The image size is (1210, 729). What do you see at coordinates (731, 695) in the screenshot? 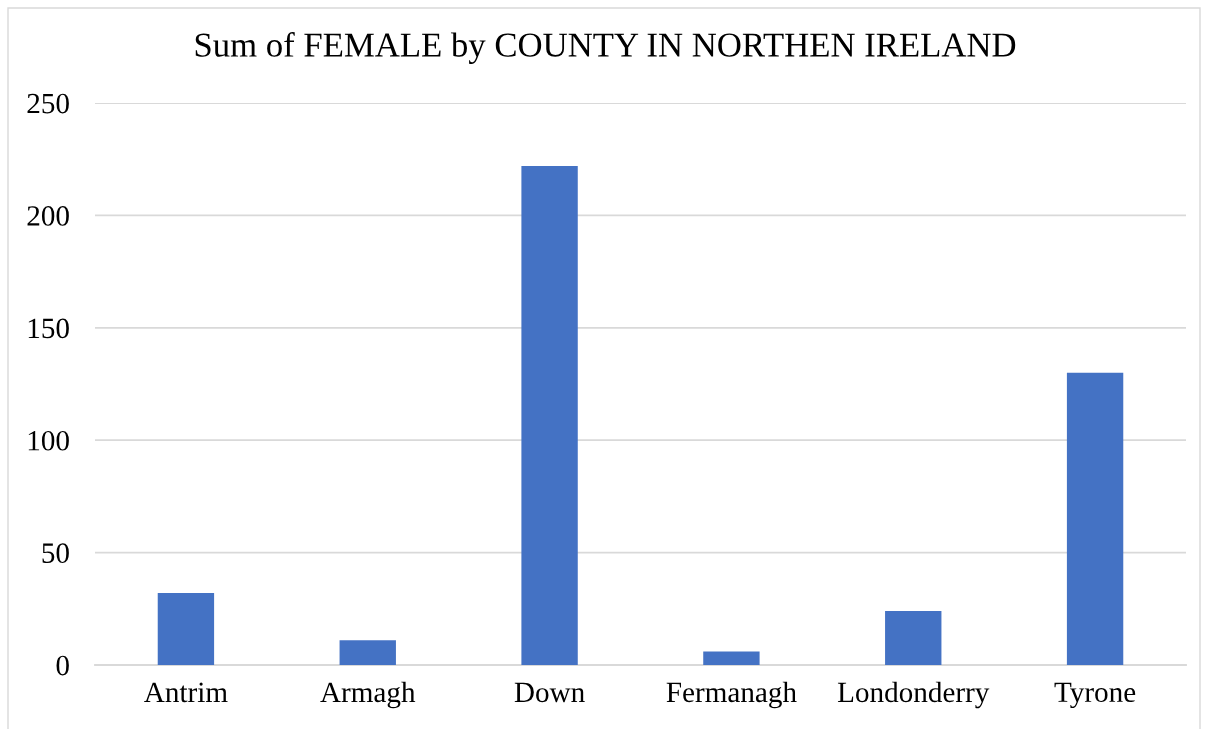
I see `x-tick-label: Fermanagh` at bounding box center [731, 695].